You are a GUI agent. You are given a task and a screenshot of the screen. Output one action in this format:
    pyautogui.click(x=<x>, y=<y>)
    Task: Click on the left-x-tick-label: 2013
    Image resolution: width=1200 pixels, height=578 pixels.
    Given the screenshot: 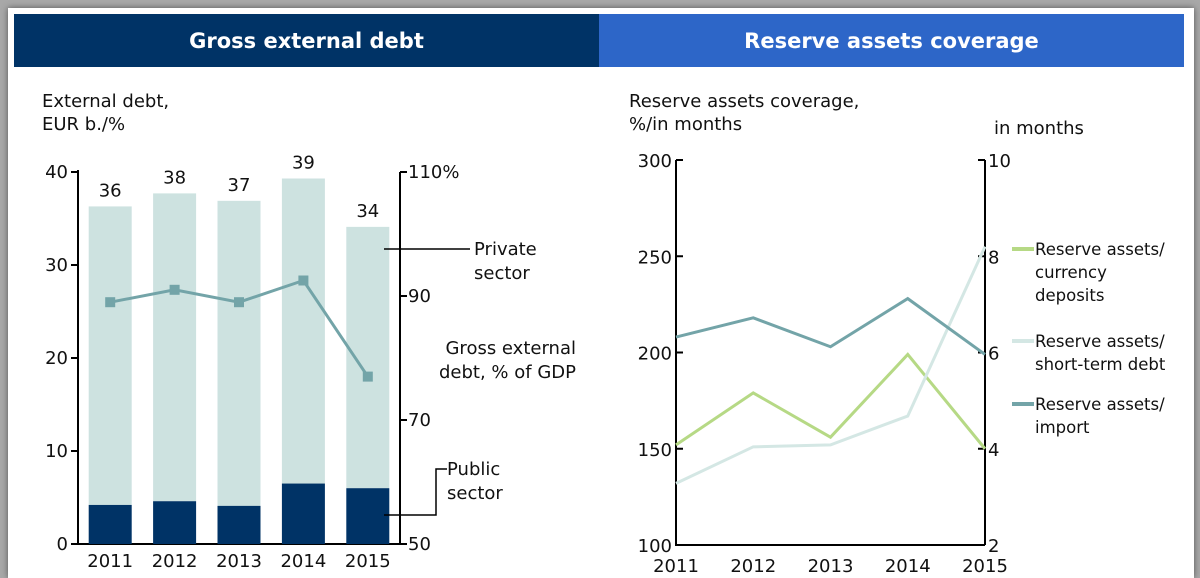 What is the action you would take?
    pyautogui.click(x=239, y=561)
    